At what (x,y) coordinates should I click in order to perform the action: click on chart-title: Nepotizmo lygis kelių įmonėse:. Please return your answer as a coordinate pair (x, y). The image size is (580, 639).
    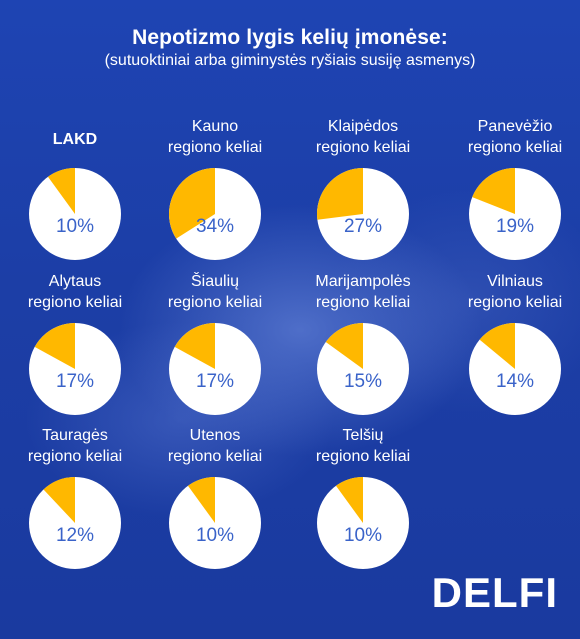
    Looking at the image, I should click on (290, 37).